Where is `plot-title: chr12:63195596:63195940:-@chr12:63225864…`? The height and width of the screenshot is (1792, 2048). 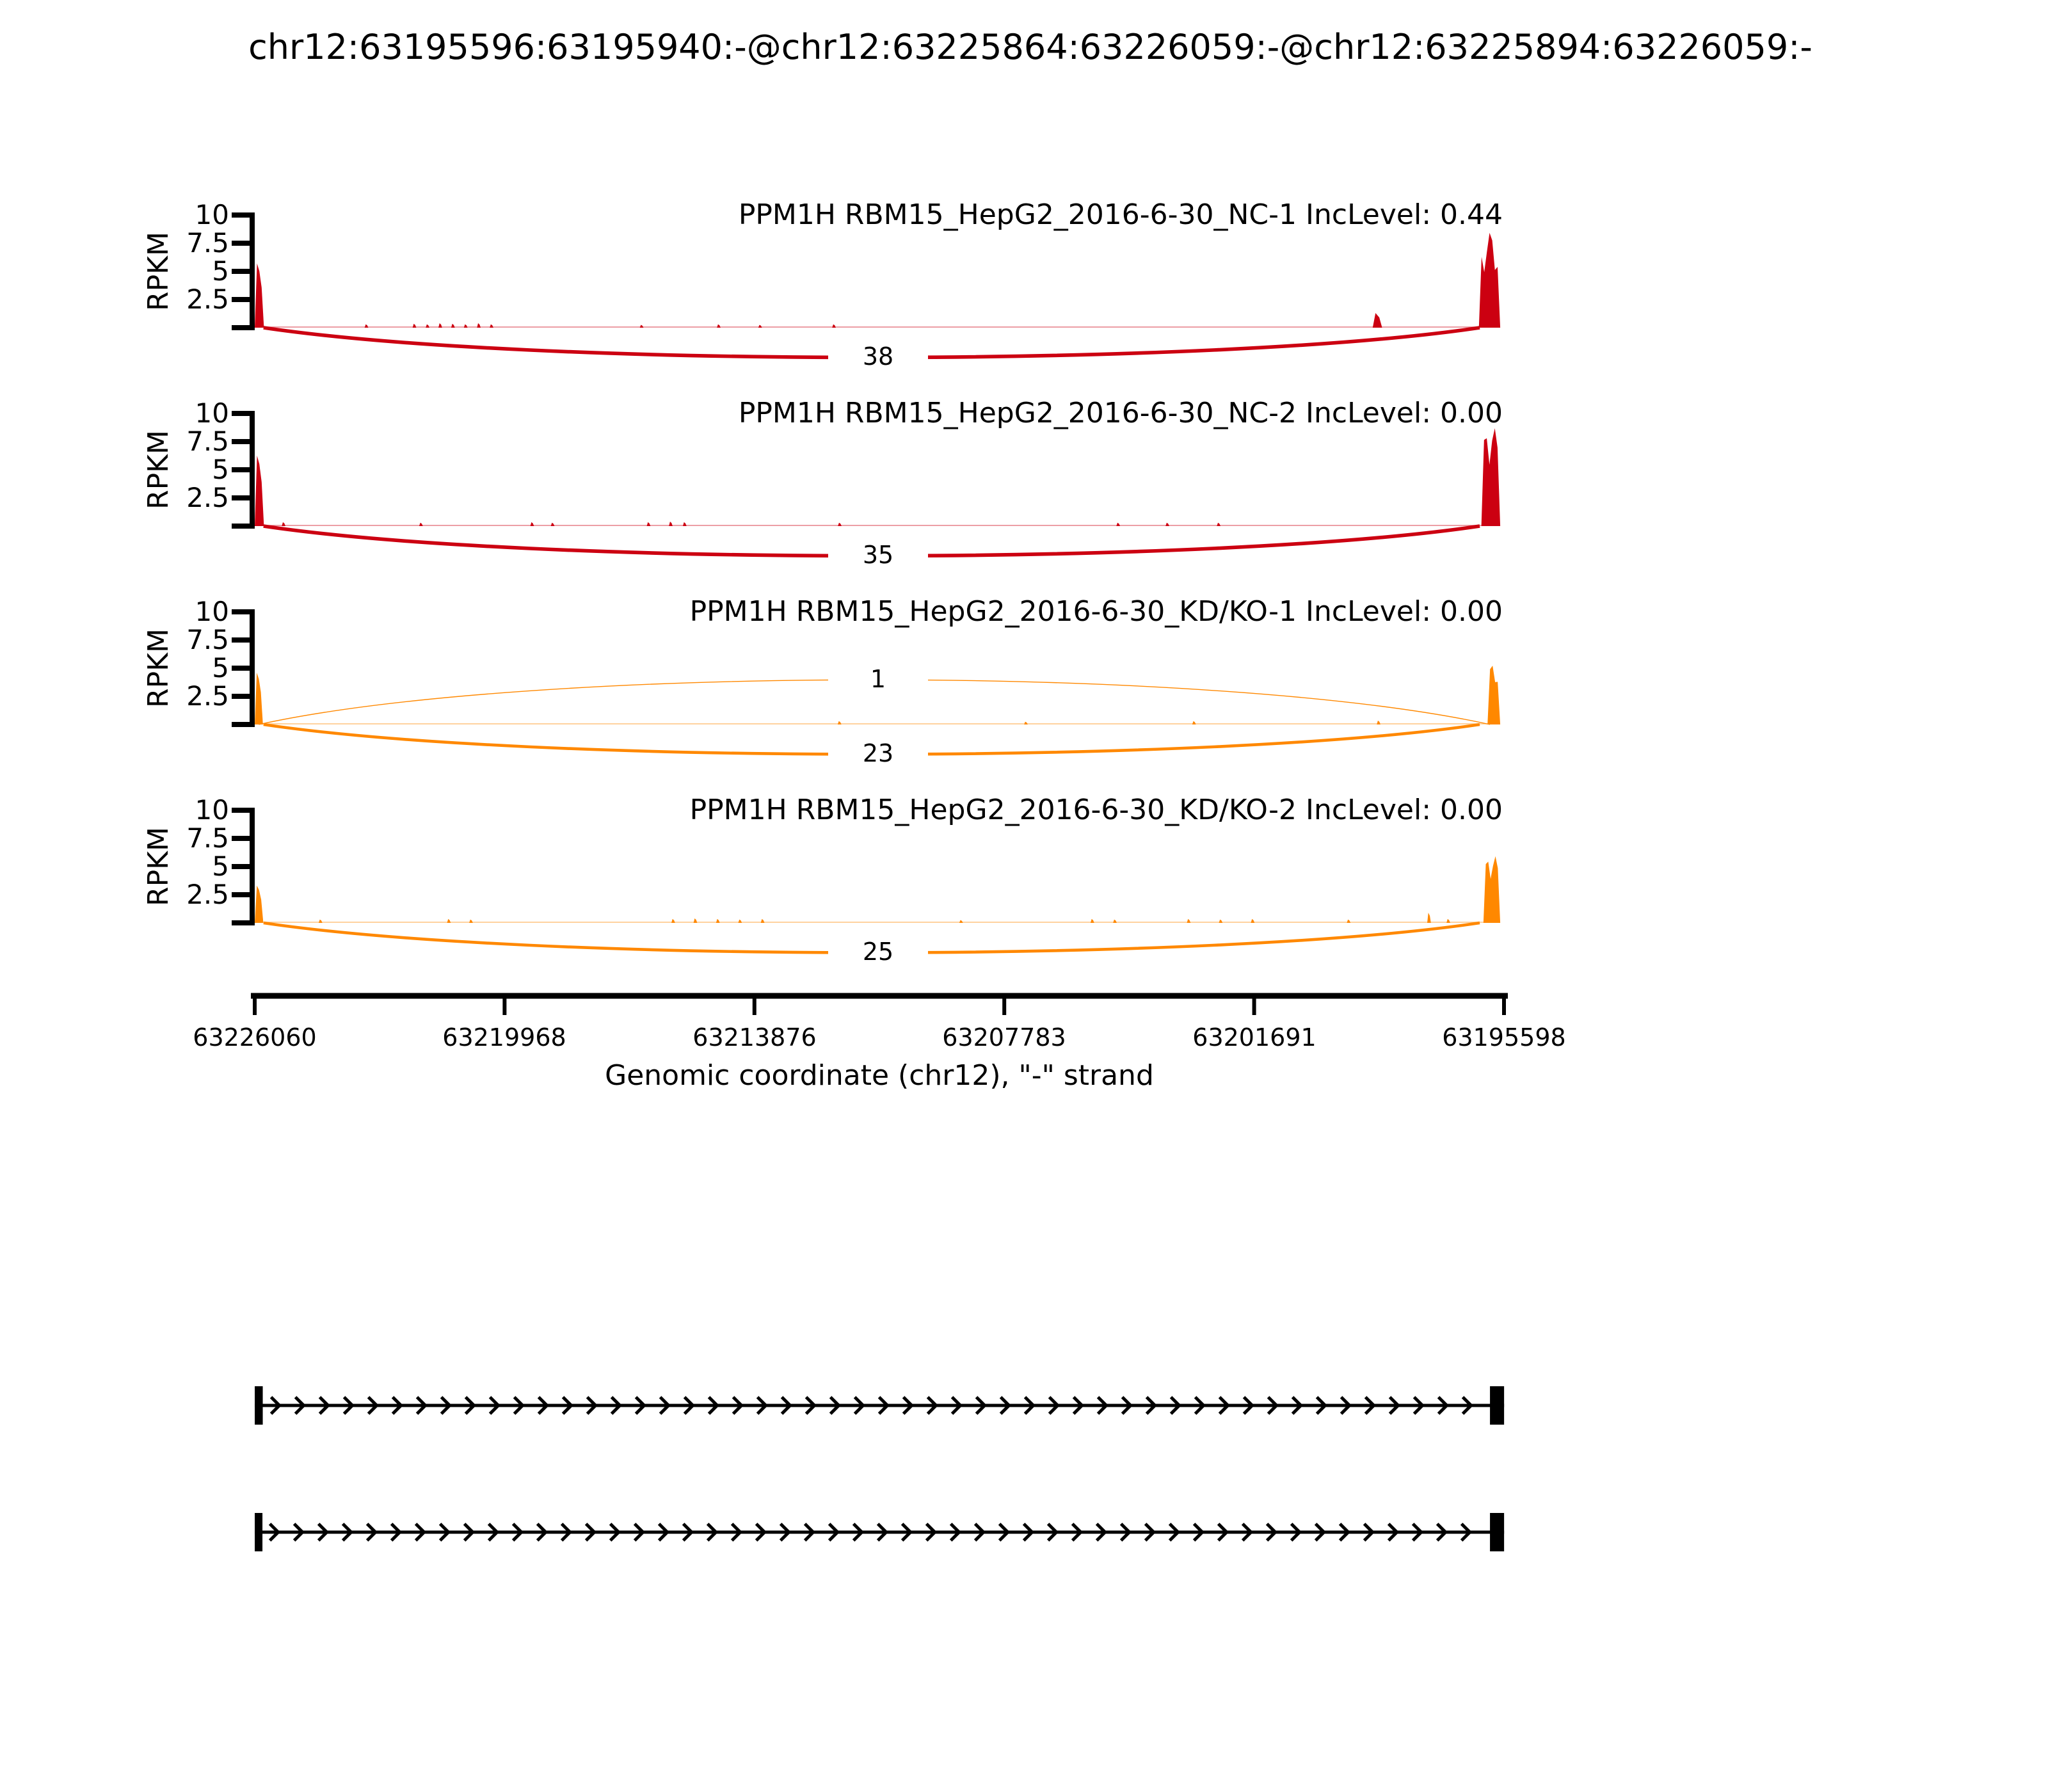 plot-title: chr12:63195596:63195940:-@chr12:63225864… is located at coordinates (1030, 47).